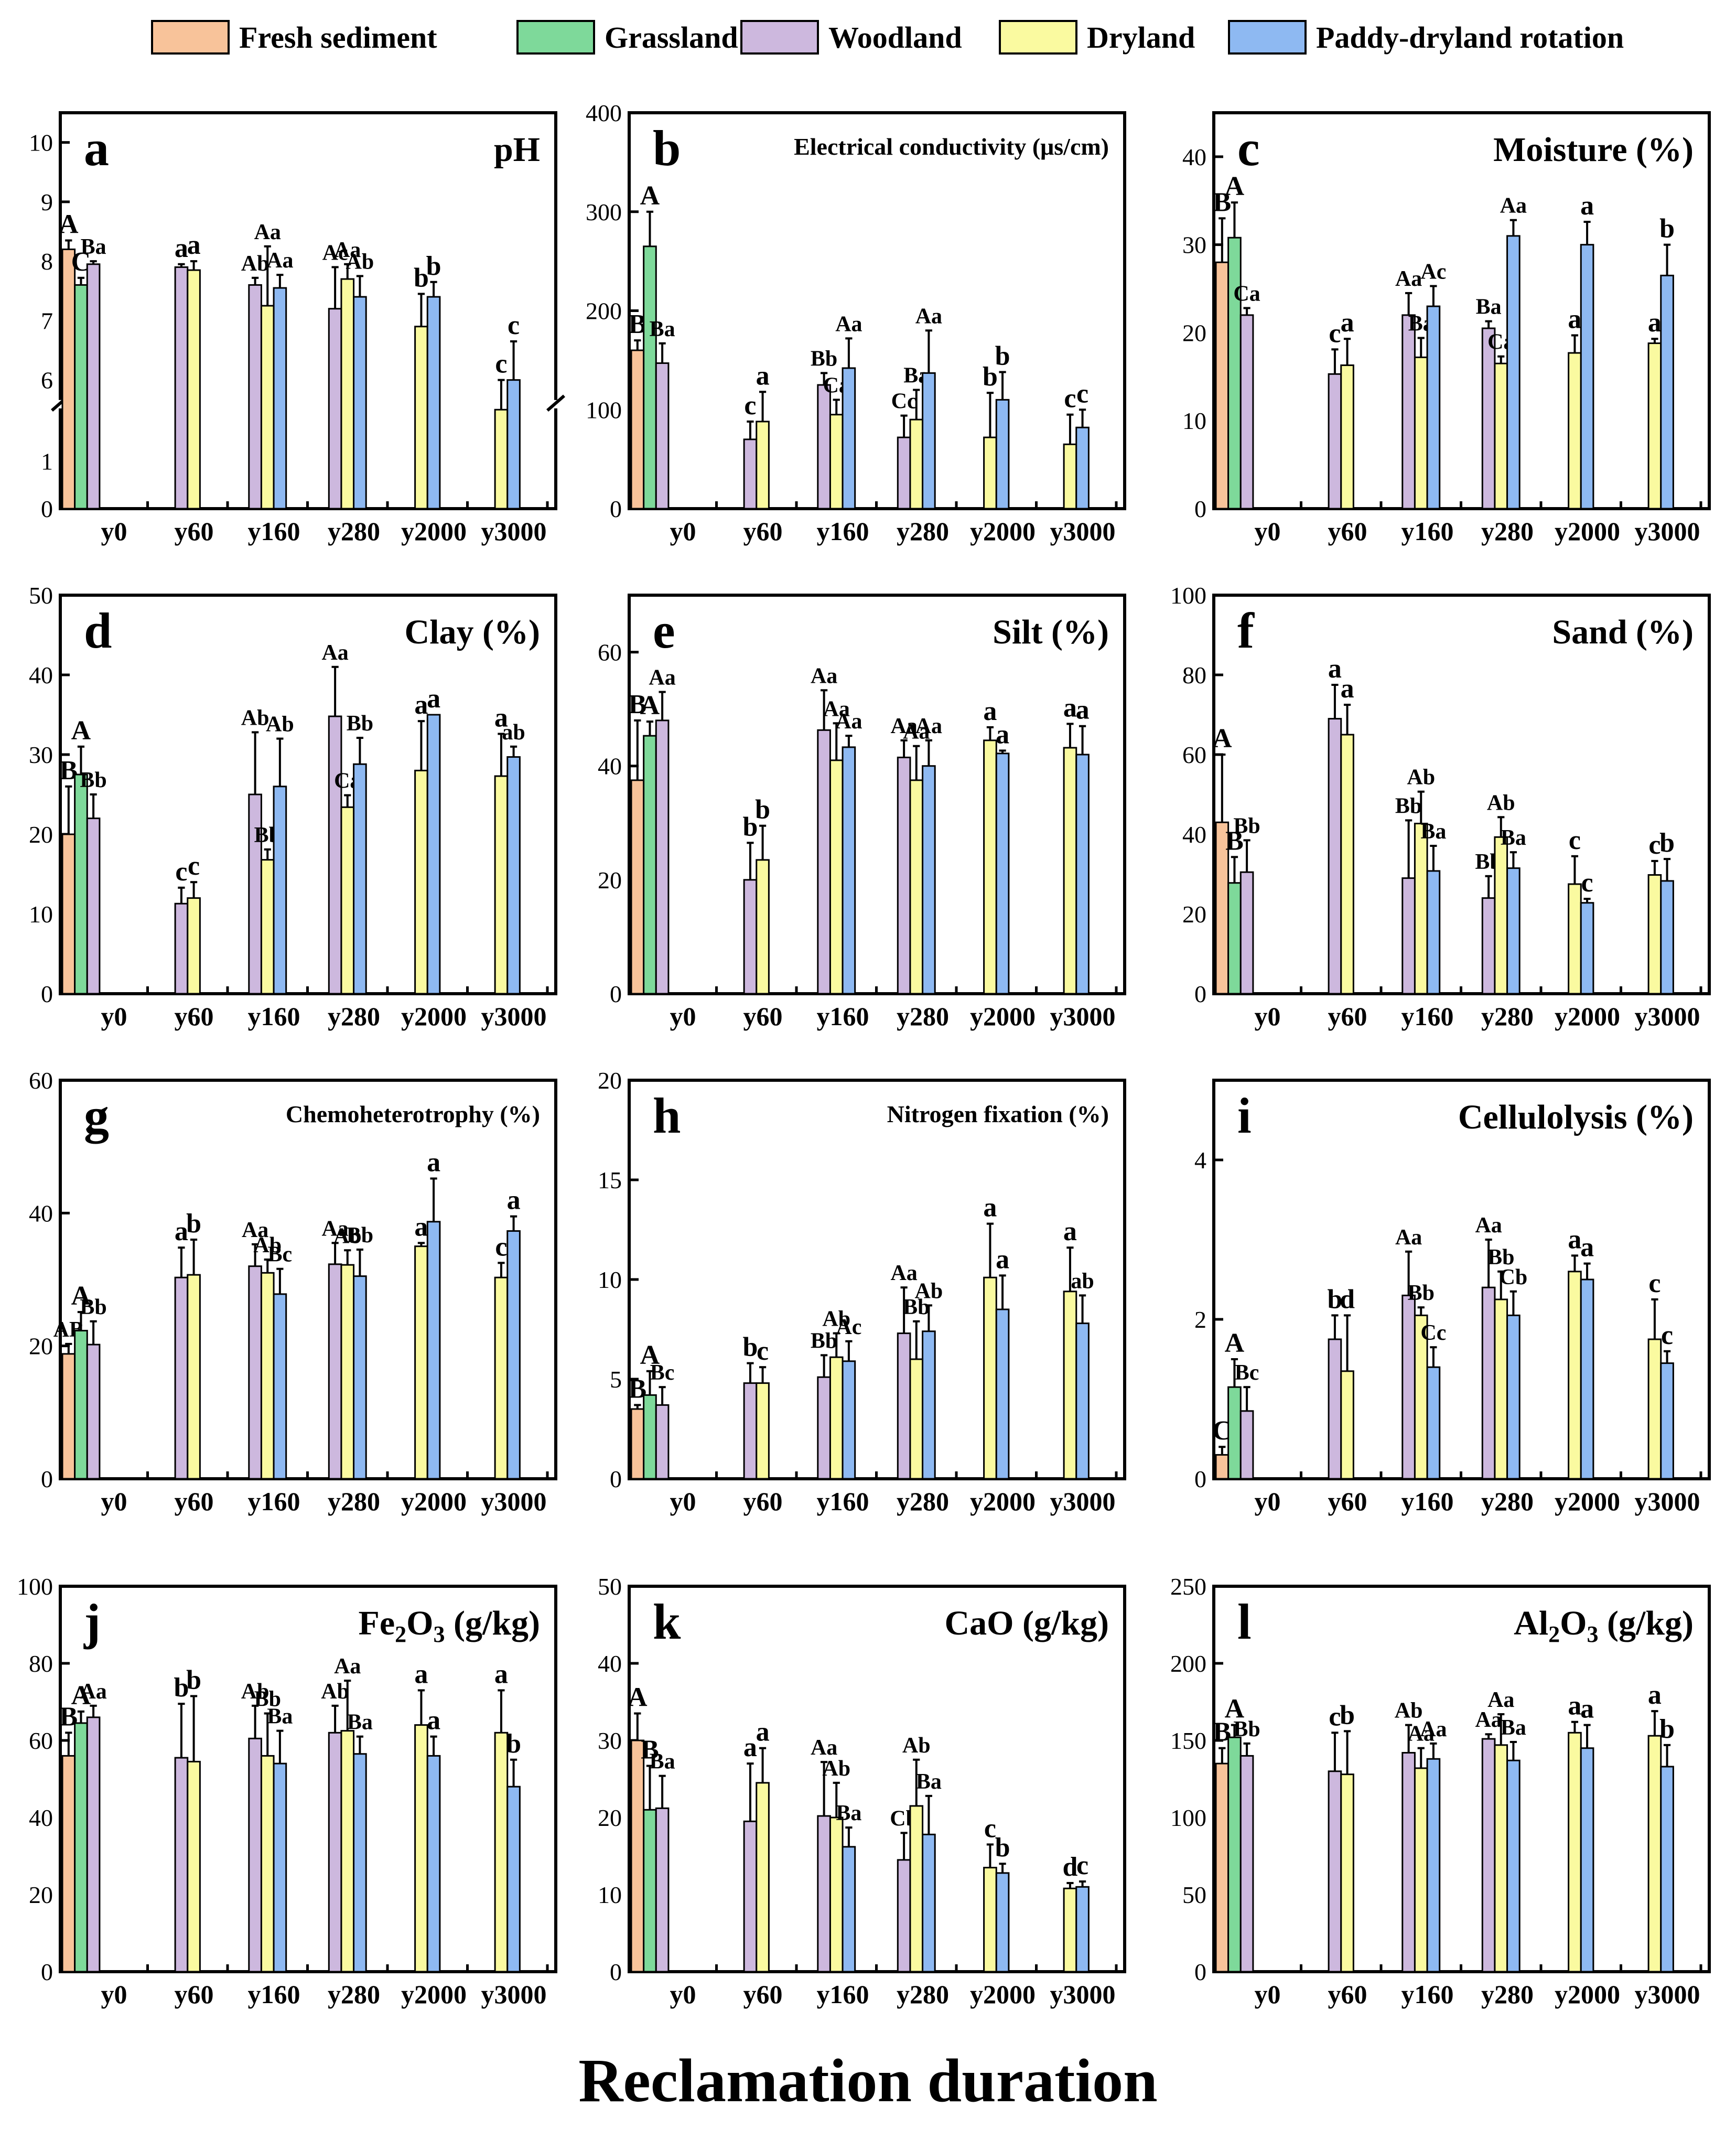 This screenshot has height=2140, width=1736. I want to click on panel-title: Sand (%), so click(1623, 632).